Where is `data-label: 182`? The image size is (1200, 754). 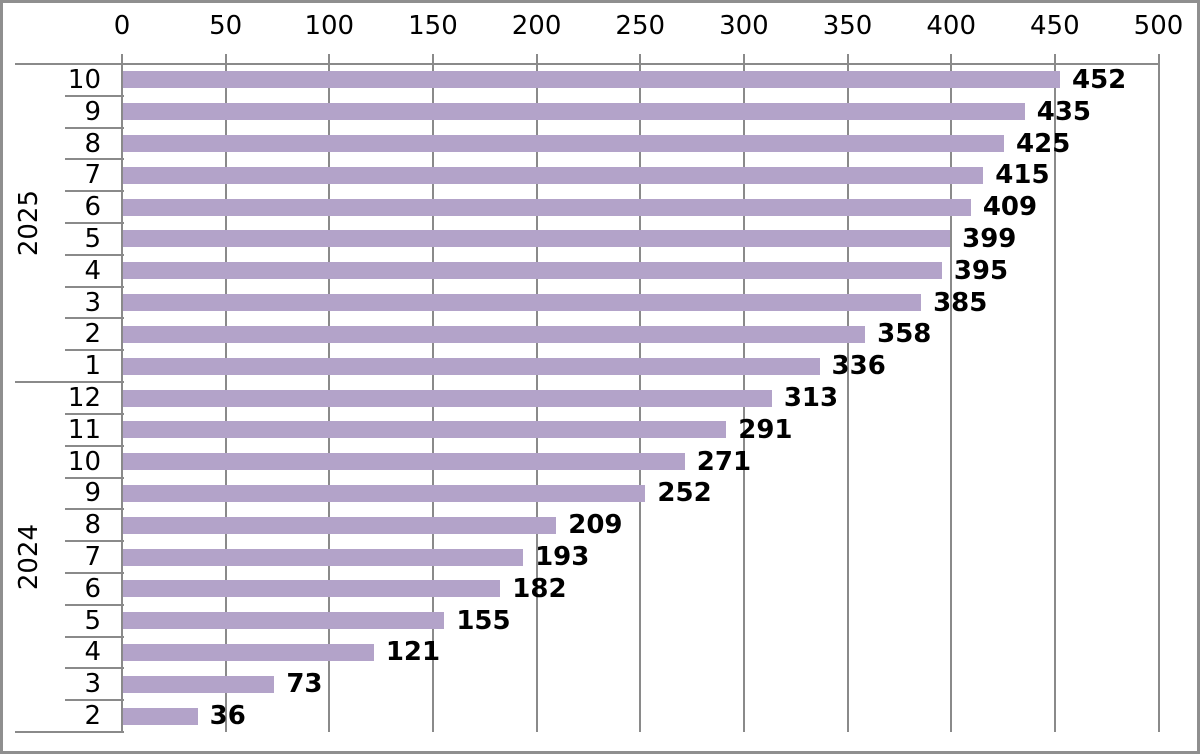
data-label: 182 is located at coordinates (539, 588).